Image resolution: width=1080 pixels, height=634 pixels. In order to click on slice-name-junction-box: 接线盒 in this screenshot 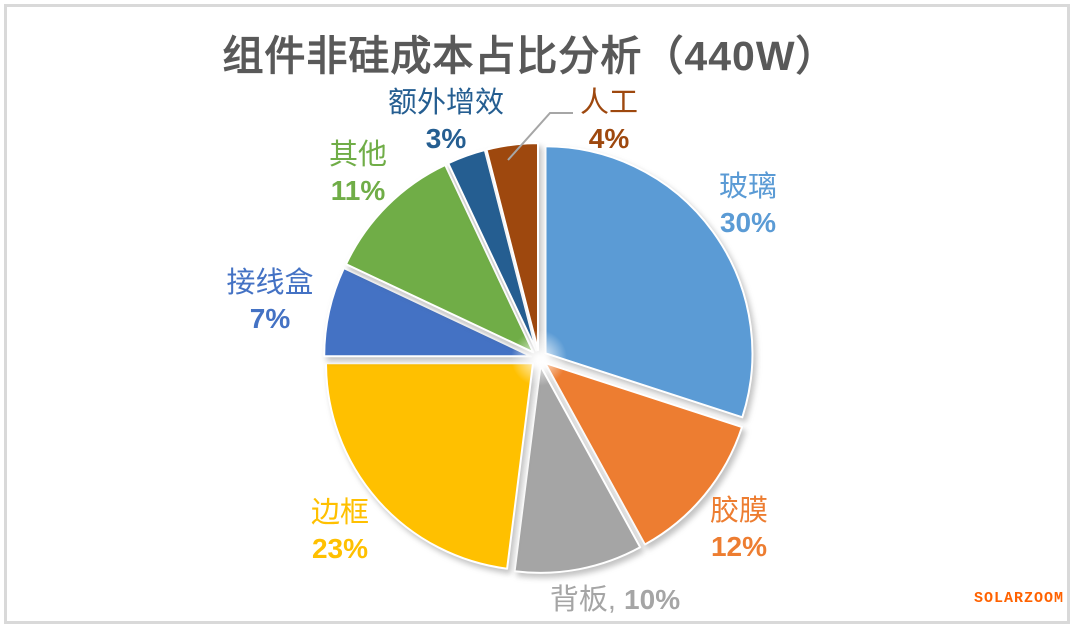, I will do `click(270, 283)`.